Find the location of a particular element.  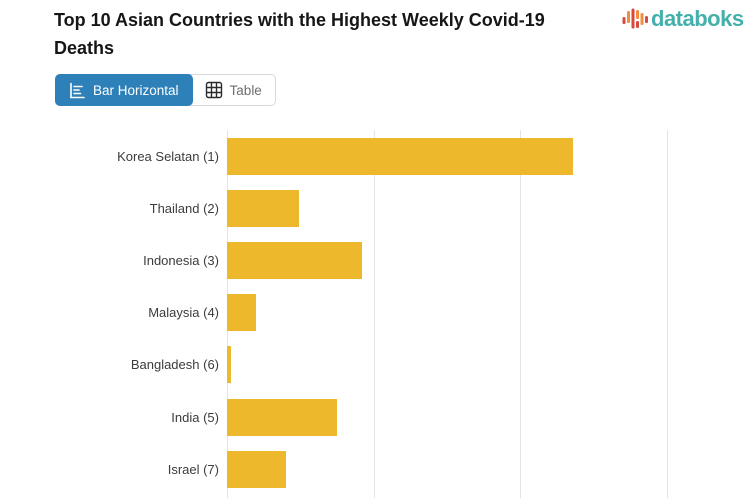

bar-label: Israel (7) is located at coordinates (193, 469).